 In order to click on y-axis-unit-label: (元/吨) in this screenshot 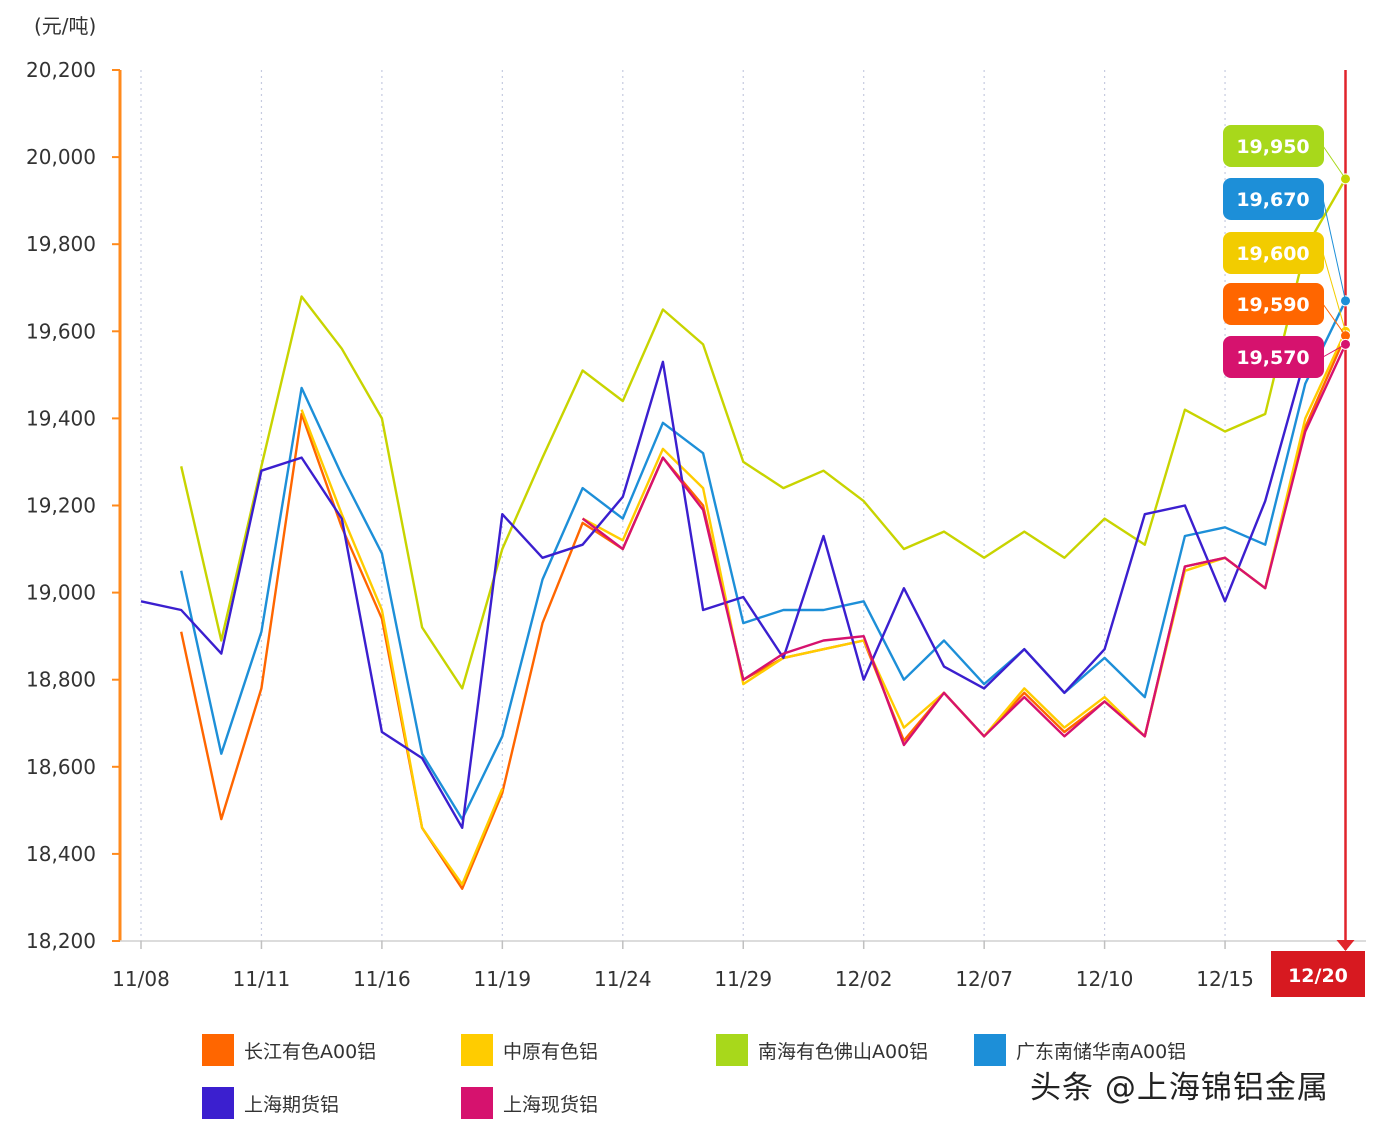, I will do `click(65, 26)`.